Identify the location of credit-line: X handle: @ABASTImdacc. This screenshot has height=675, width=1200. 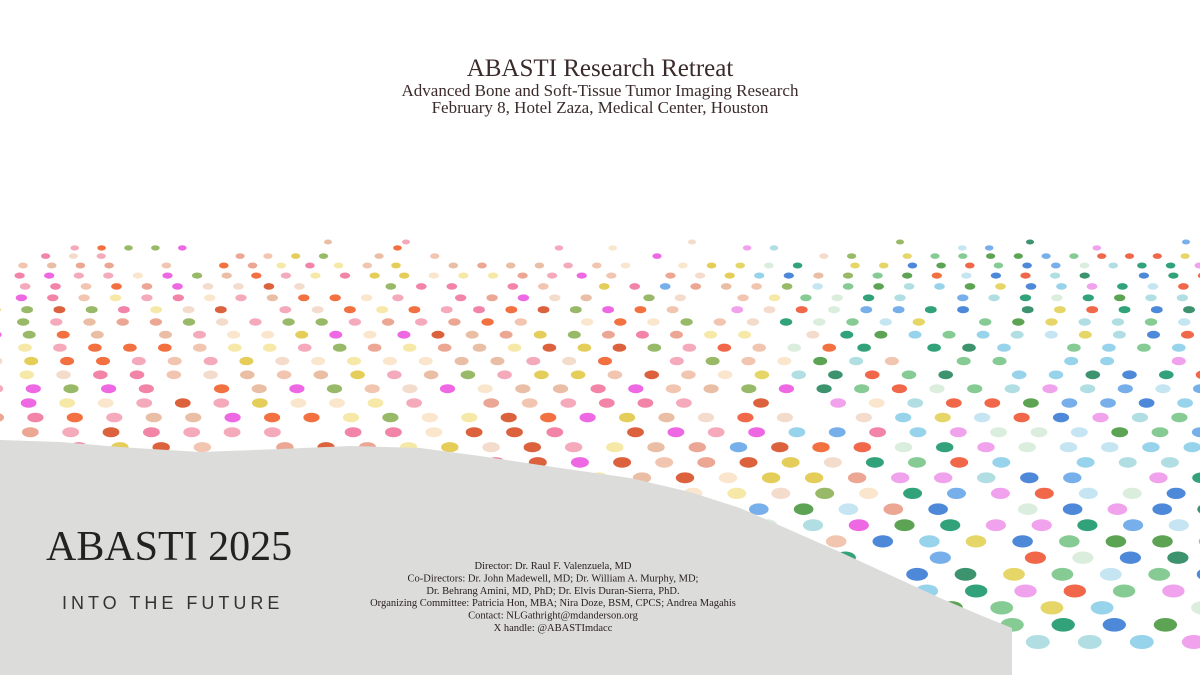
(553, 628).